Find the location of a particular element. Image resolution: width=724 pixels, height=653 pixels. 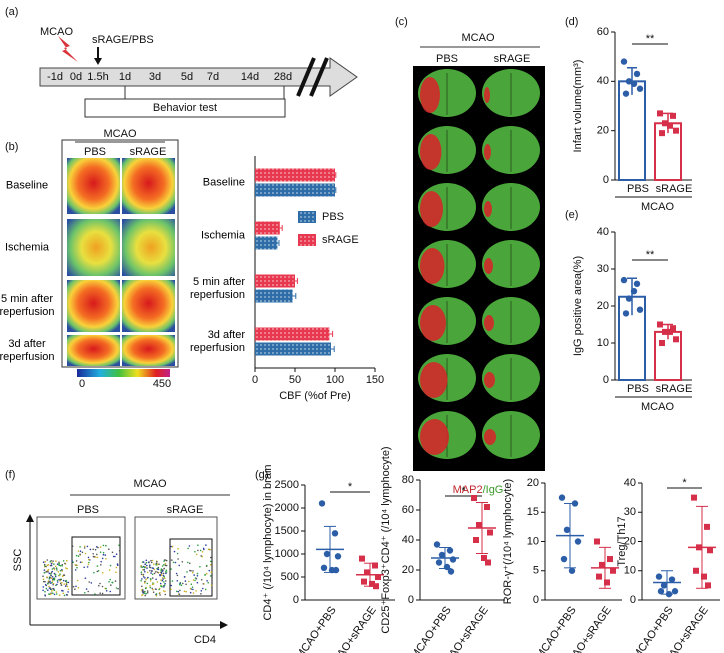

row-label: Baseline is located at coordinates (27, 185).